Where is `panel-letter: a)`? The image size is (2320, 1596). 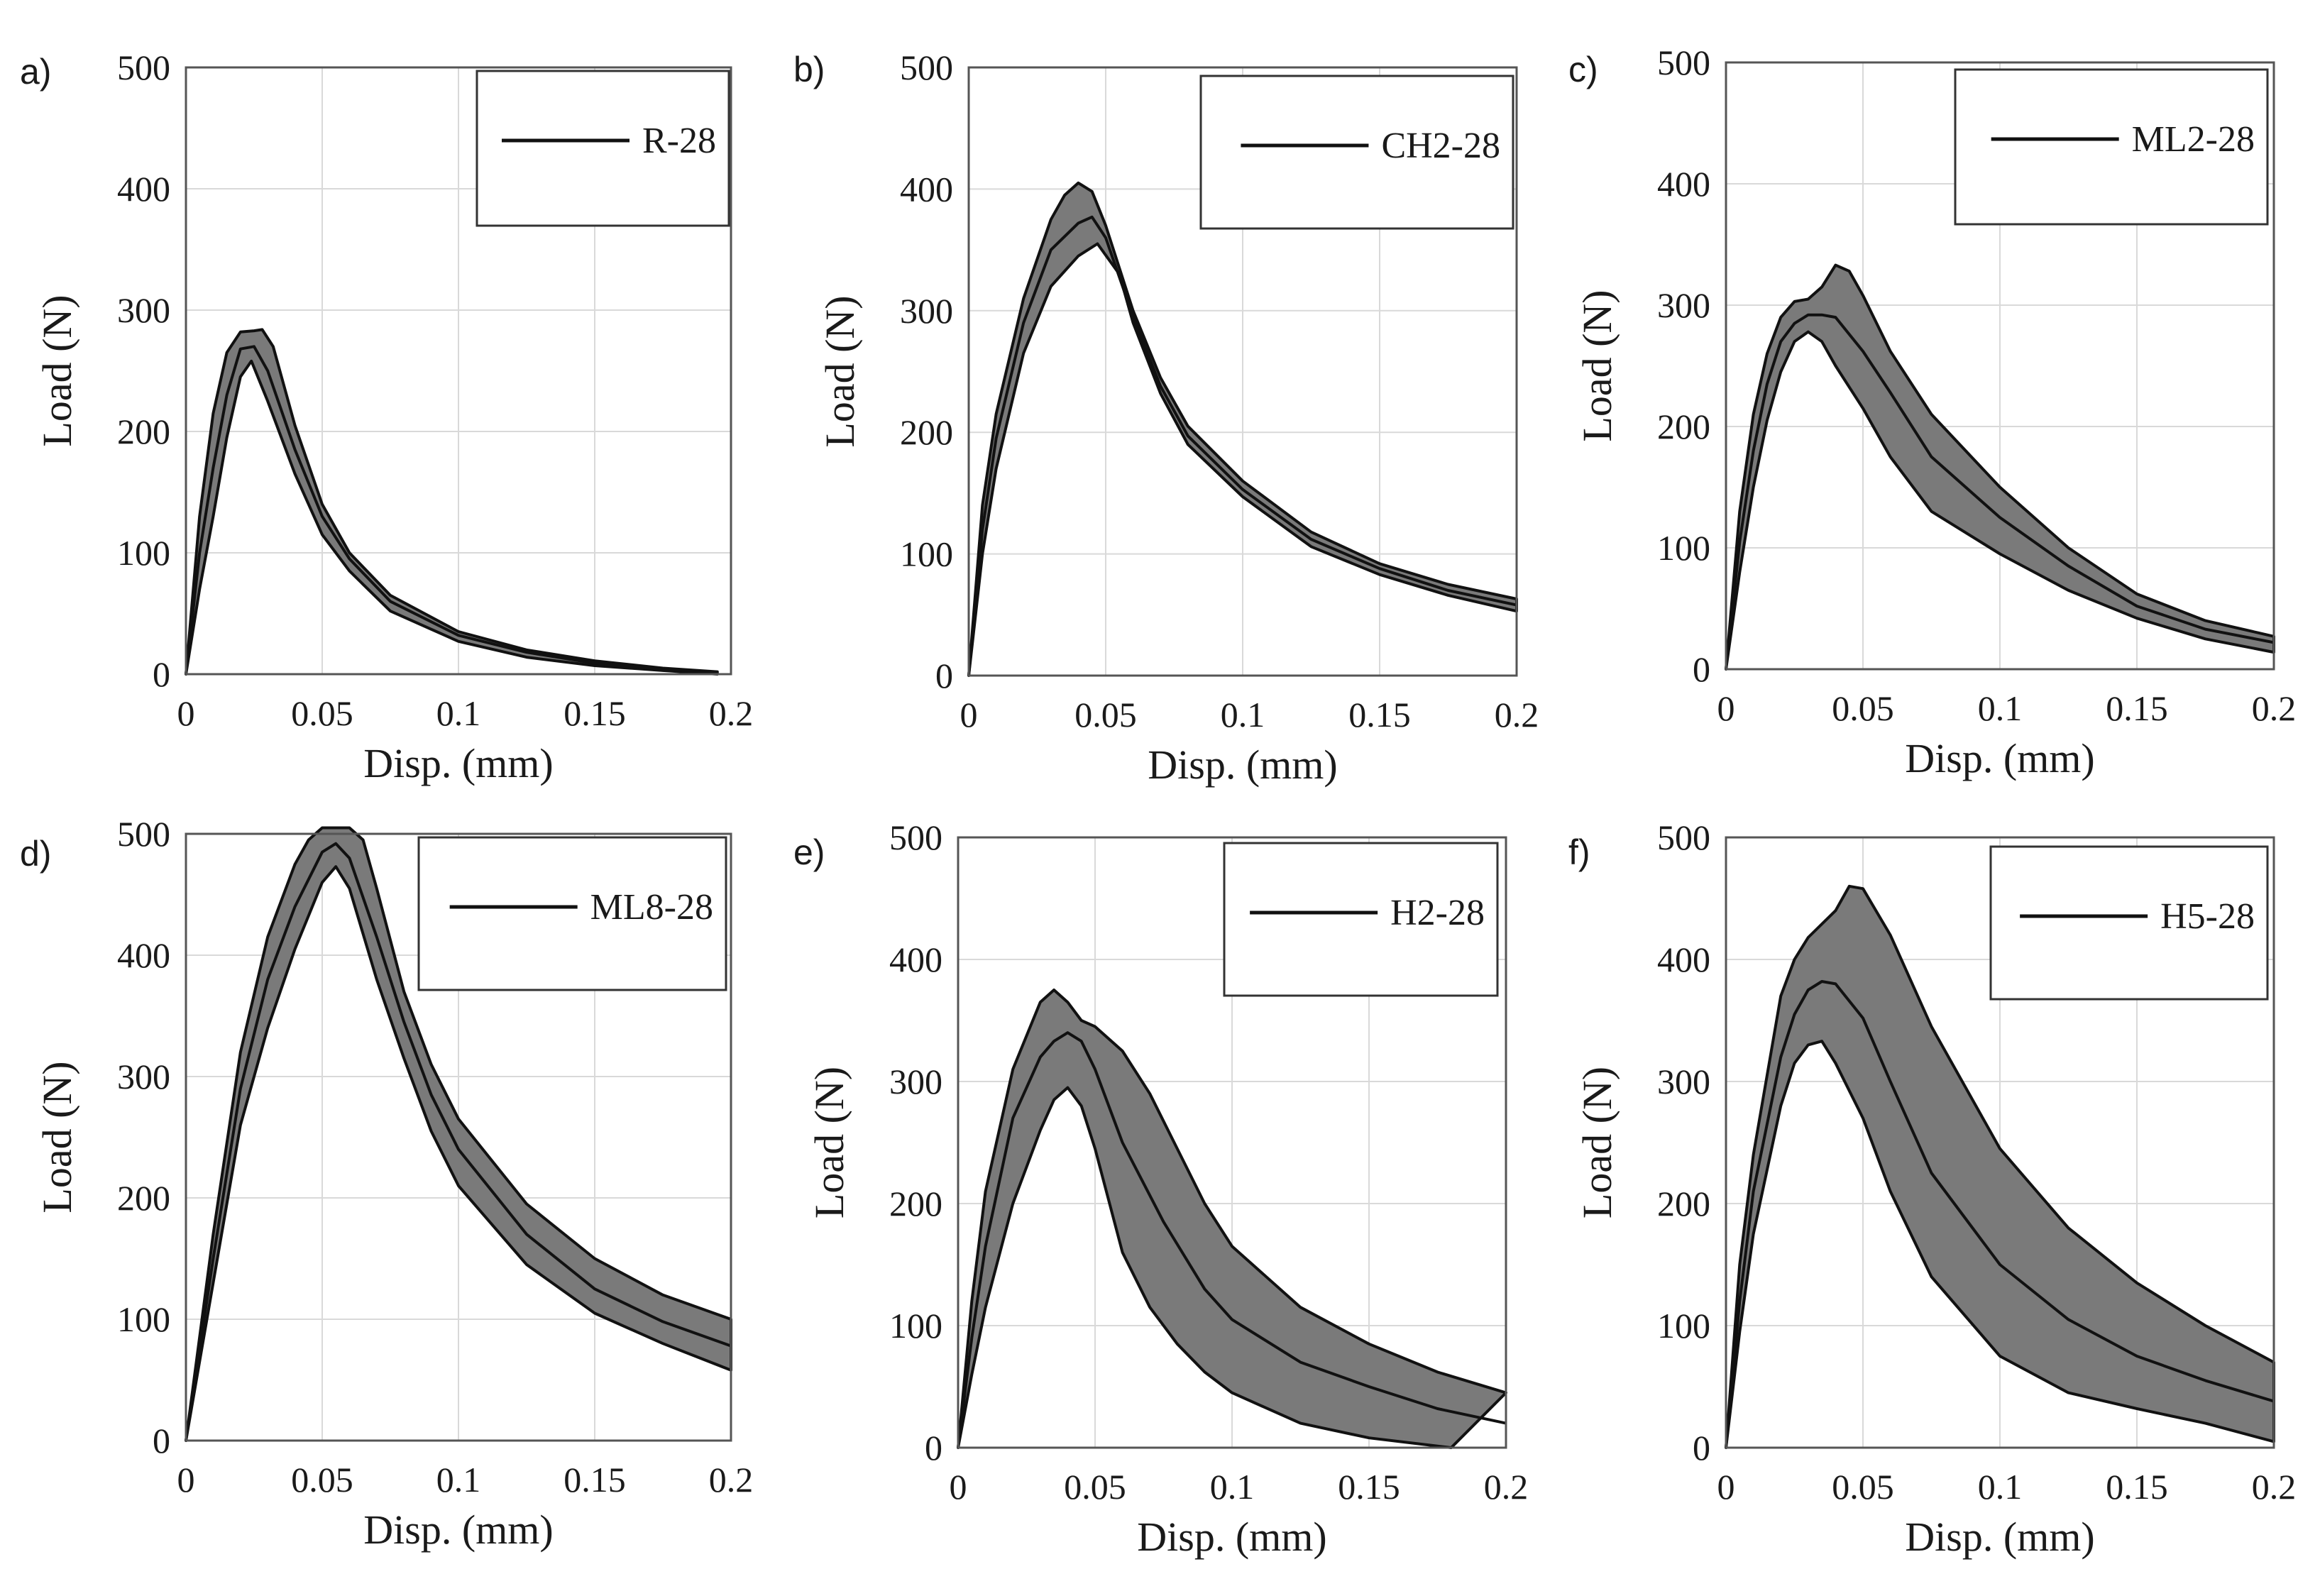 panel-letter: a) is located at coordinates (35, 72).